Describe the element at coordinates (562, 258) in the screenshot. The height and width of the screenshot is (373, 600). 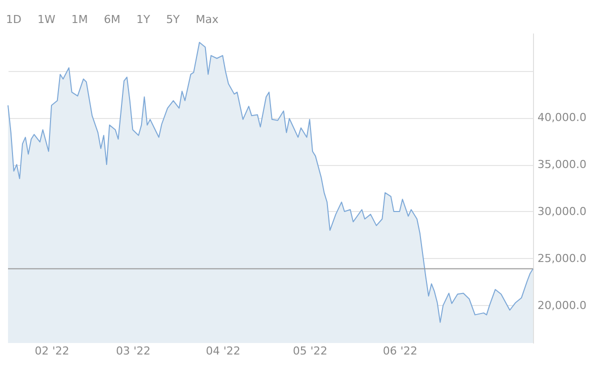
I see `y-tick-label: 25,000.0` at that location.